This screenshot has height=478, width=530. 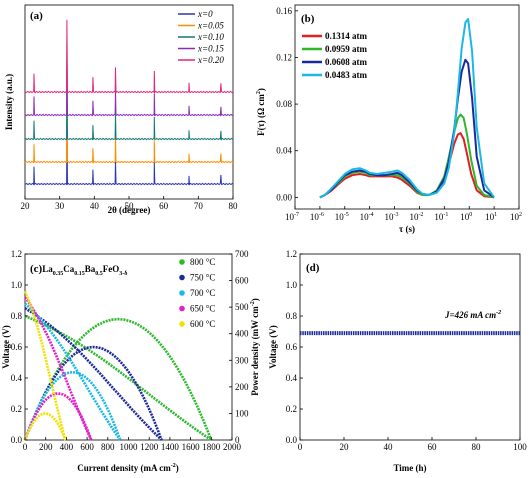 I want to click on legend-entry: 0.0483 atm, so click(x=346, y=75).